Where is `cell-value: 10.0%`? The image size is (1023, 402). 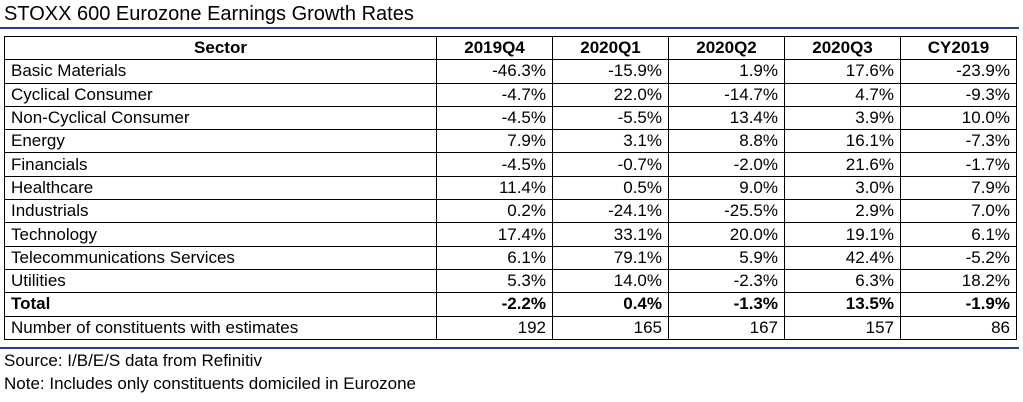 cell-value: 10.0% is located at coordinates (958, 118).